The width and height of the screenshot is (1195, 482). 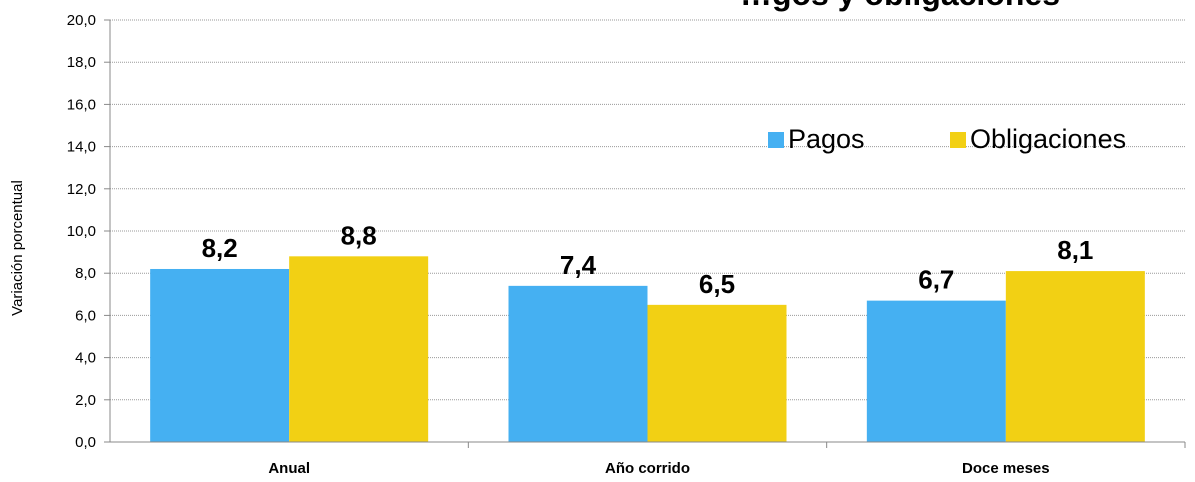 What do you see at coordinates (647, 468) in the screenshot?
I see `x-tick-label: Año corrido` at bounding box center [647, 468].